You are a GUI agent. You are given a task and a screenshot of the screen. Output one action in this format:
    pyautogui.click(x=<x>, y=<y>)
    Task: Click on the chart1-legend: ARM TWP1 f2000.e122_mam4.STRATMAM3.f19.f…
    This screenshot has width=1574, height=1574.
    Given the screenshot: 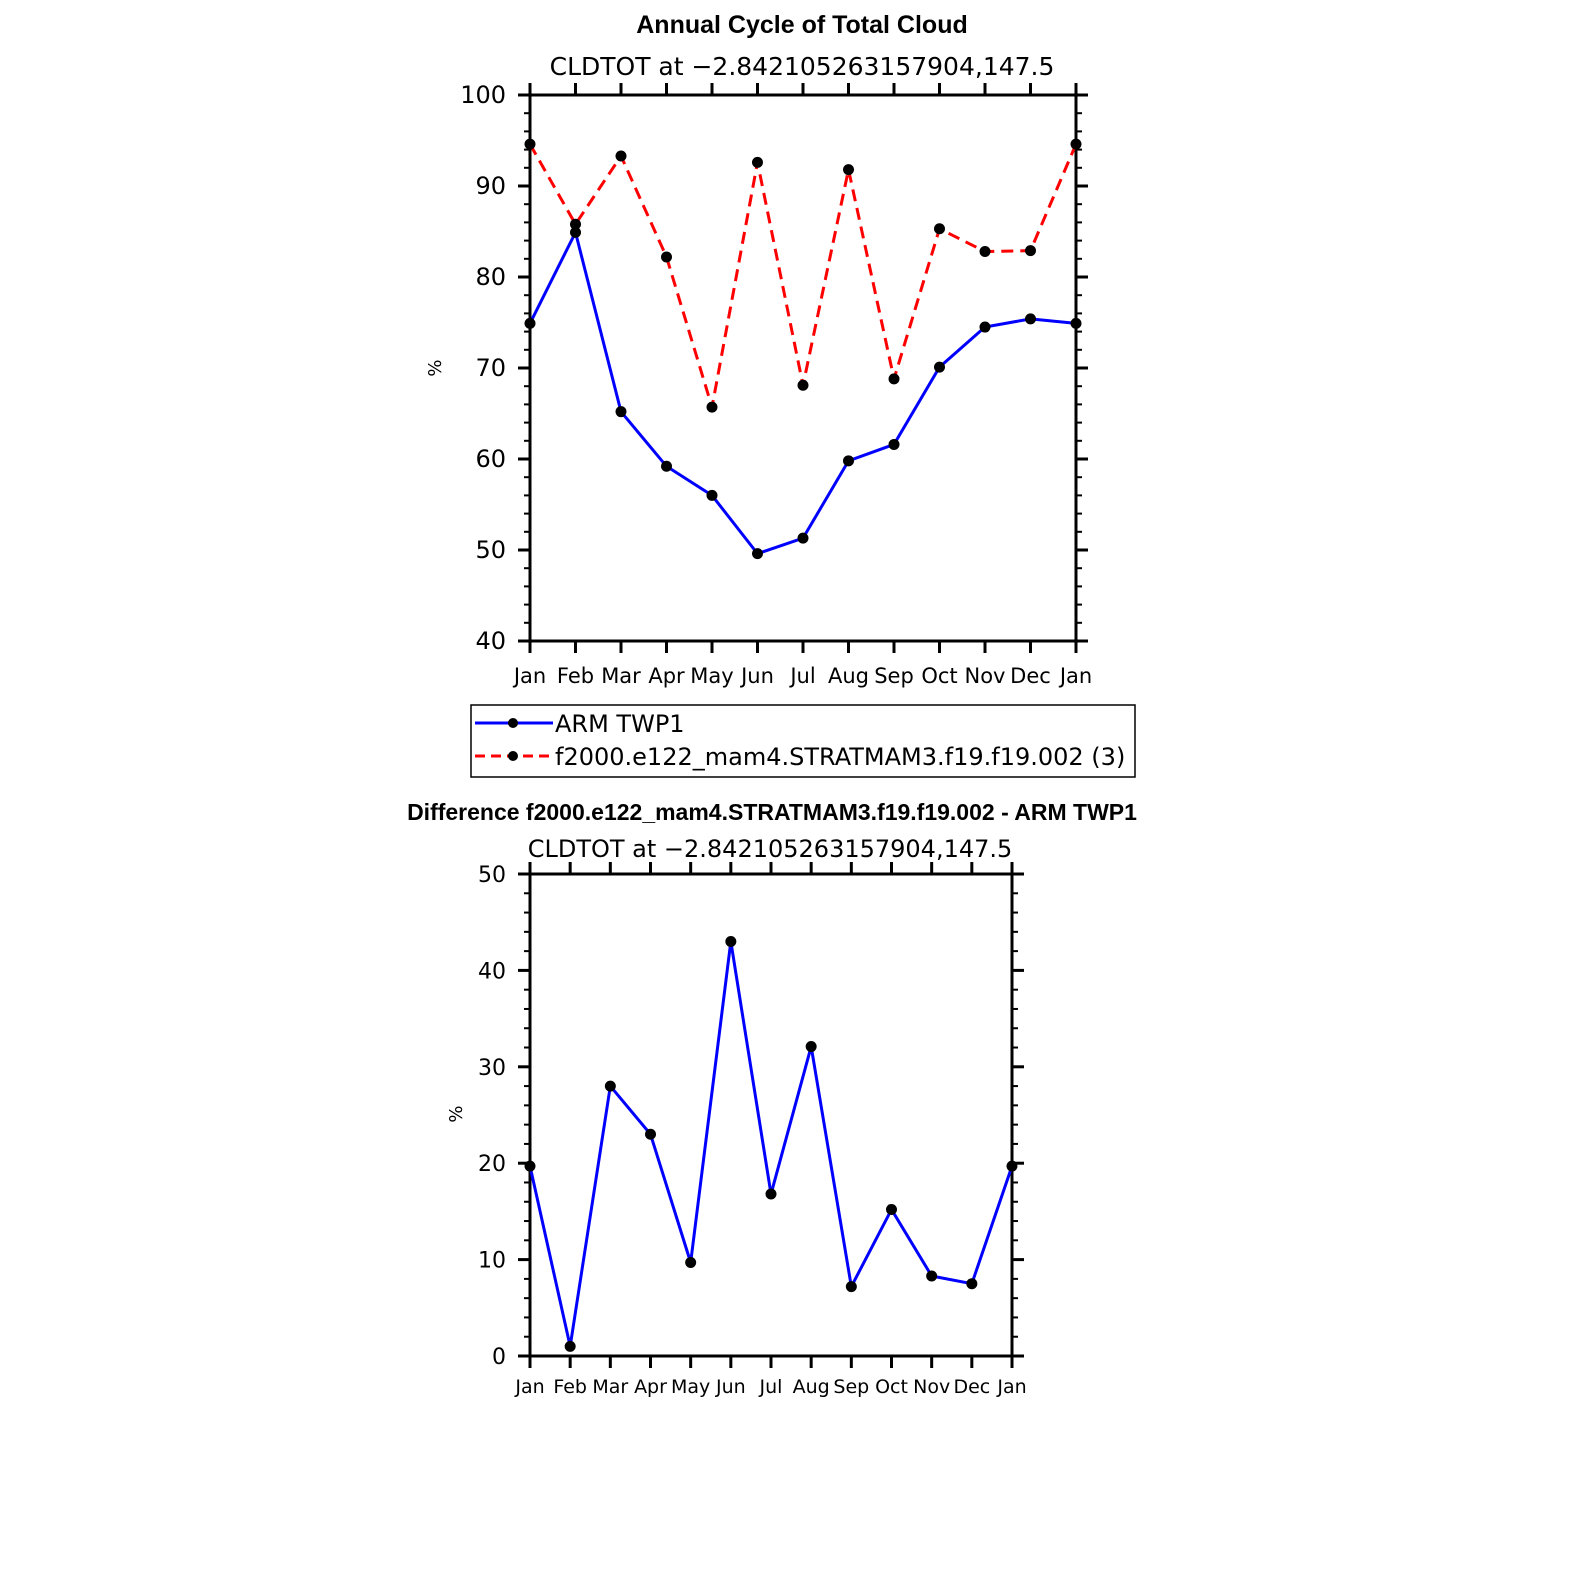 What is the action you would take?
    pyautogui.click(x=803, y=741)
    